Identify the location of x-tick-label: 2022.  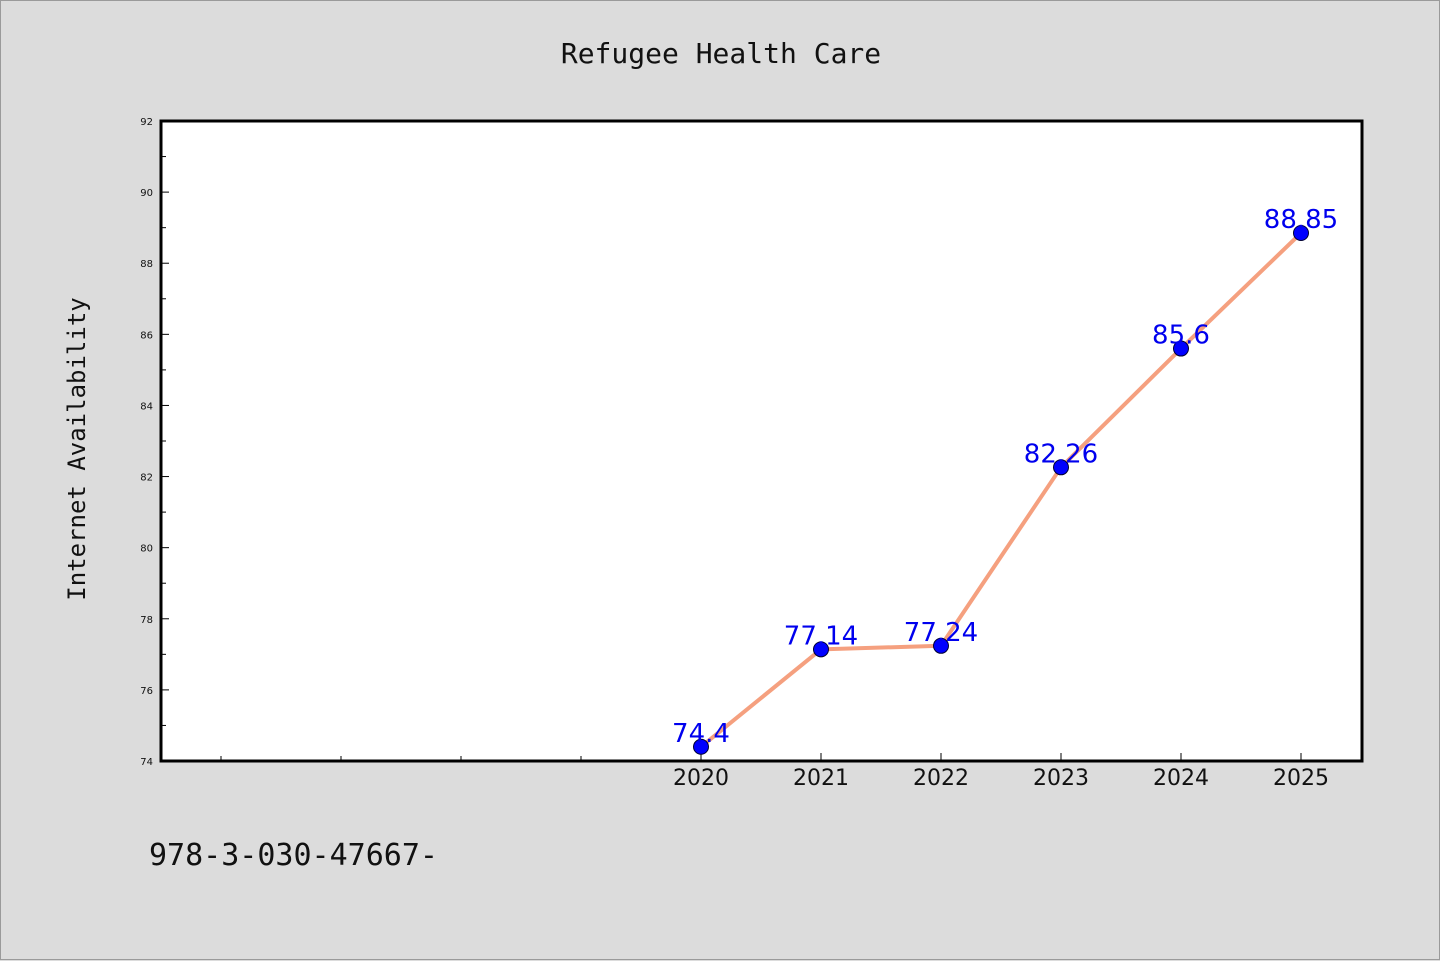
(941, 778).